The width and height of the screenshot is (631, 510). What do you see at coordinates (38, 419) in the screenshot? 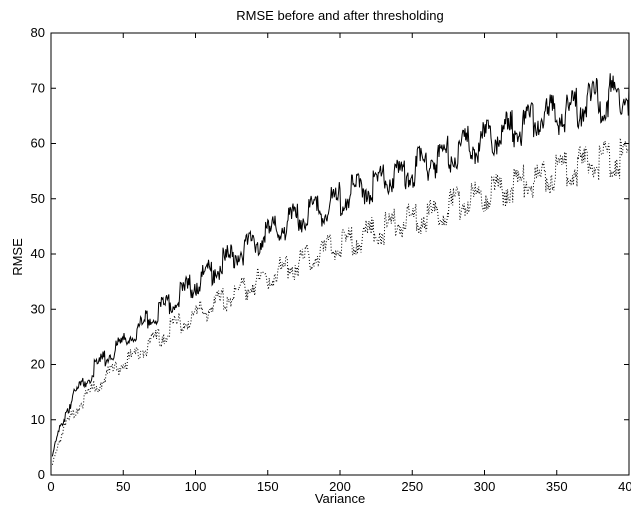
I see `y-tick-label: 10` at bounding box center [38, 419].